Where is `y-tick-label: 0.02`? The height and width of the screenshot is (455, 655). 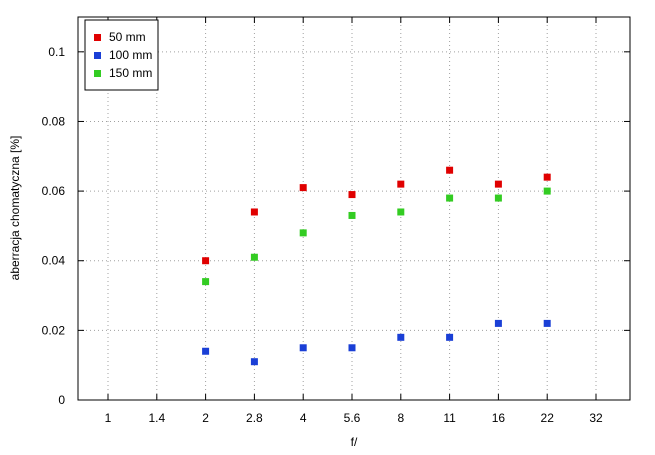 y-tick-label: 0.02 is located at coordinates (54, 330).